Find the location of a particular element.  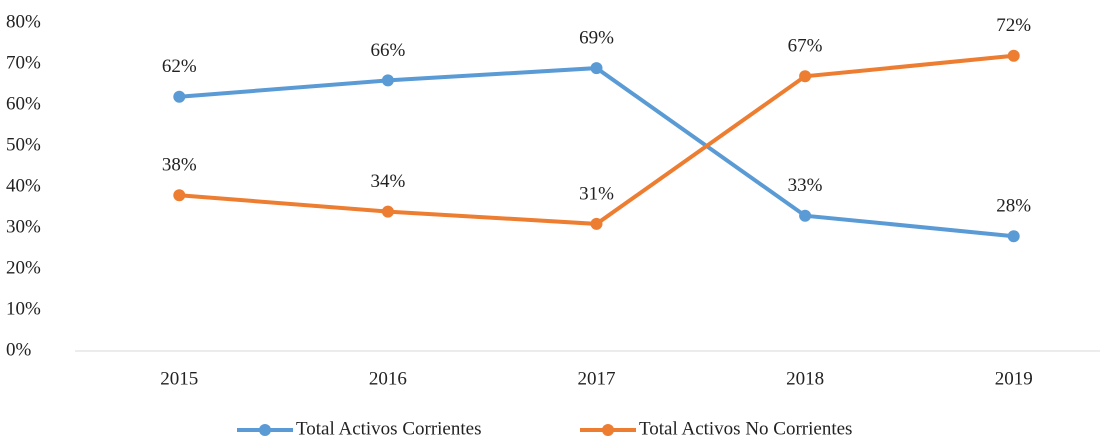

legend-label: Total Activos No Corrientes is located at coordinates (745, 428).